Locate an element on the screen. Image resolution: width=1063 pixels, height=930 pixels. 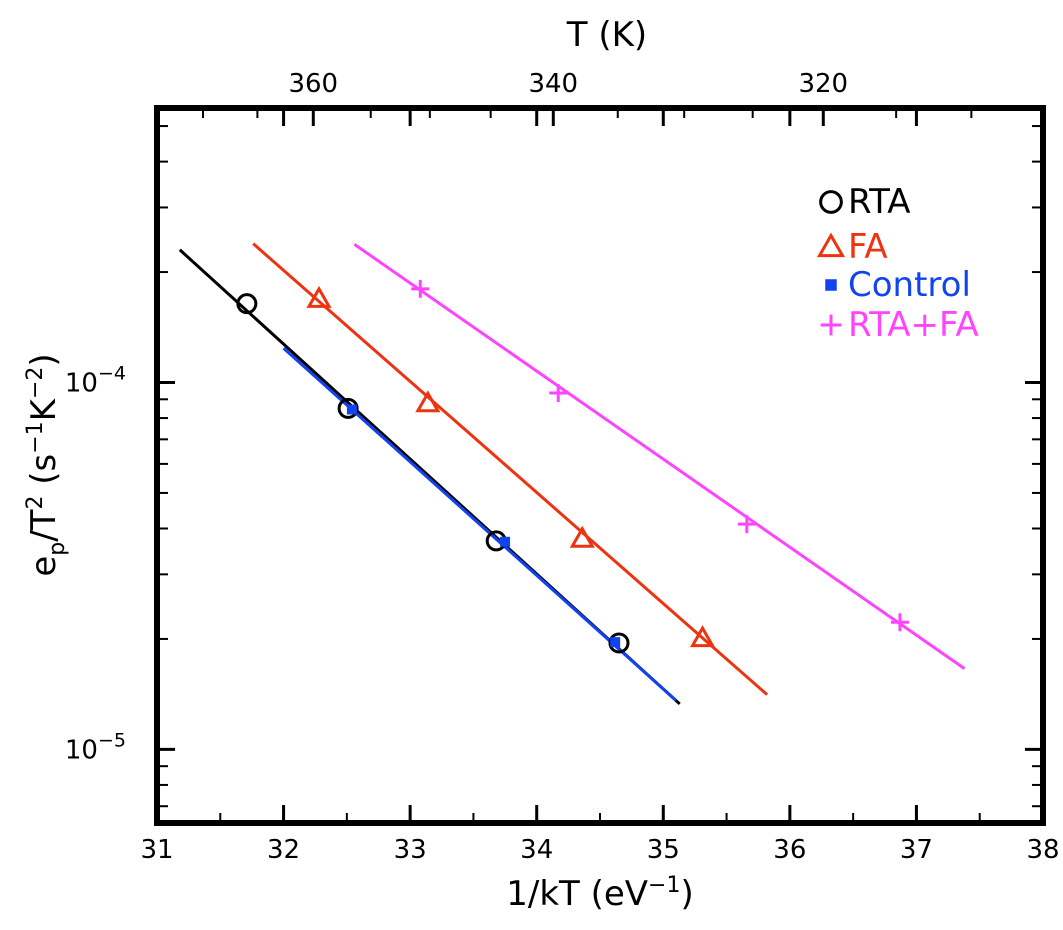
x-axis-title: 1/kT (eV−1) is located at coordinates (600, 893).